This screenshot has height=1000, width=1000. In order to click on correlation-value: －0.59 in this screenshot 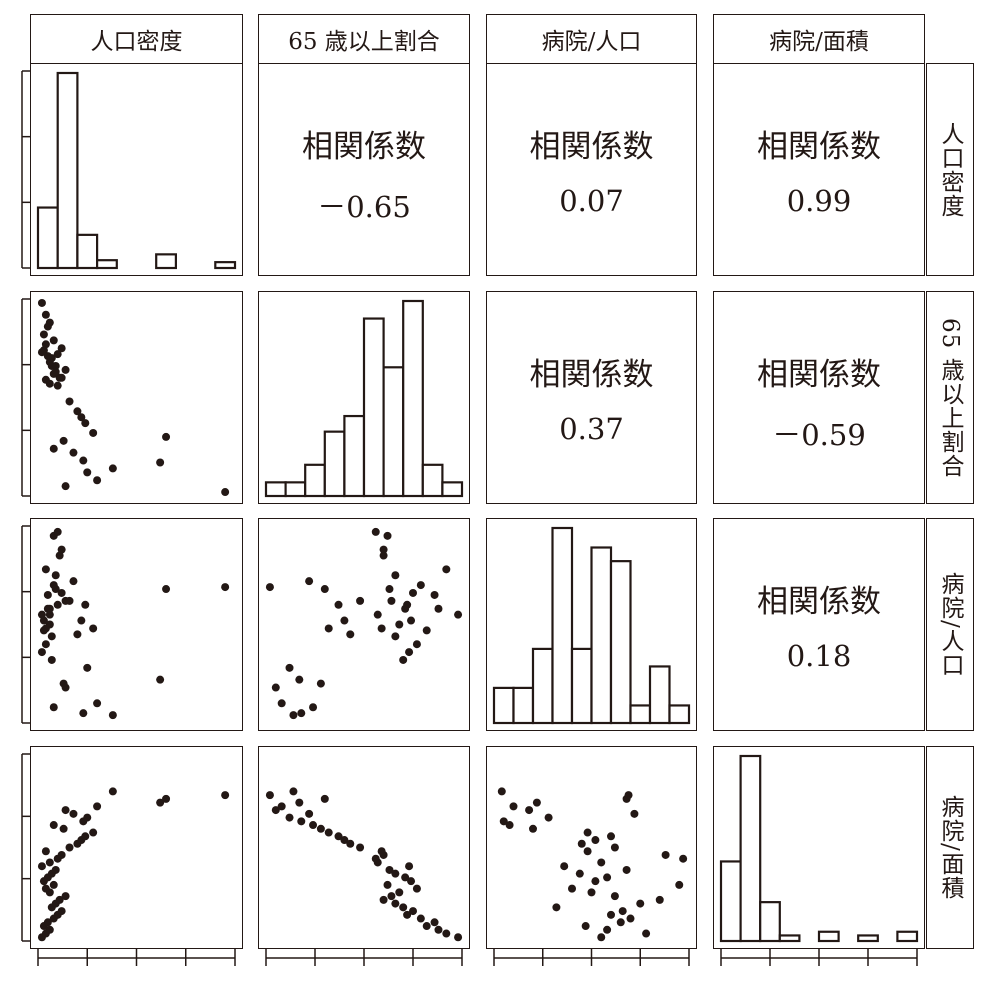, I will do `click(819, 435)`.